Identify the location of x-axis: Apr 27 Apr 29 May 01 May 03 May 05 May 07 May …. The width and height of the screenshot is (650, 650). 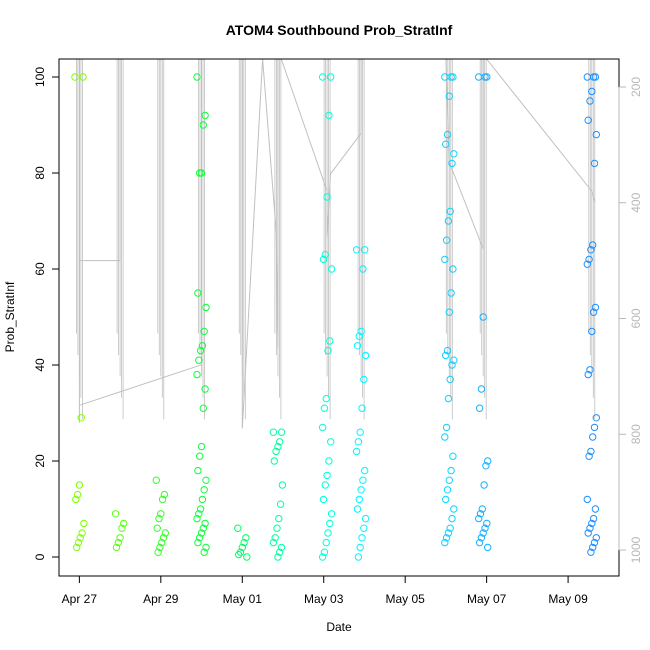
(325, 590).